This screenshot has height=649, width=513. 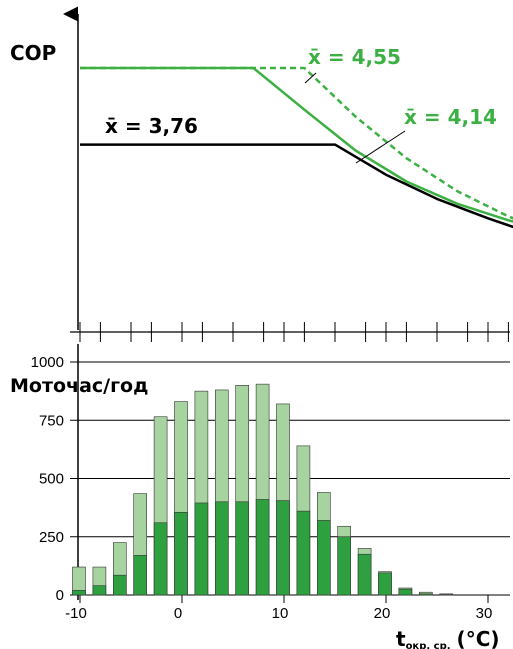 I want to click on x-label-t: t, so click(x=401, y=638).